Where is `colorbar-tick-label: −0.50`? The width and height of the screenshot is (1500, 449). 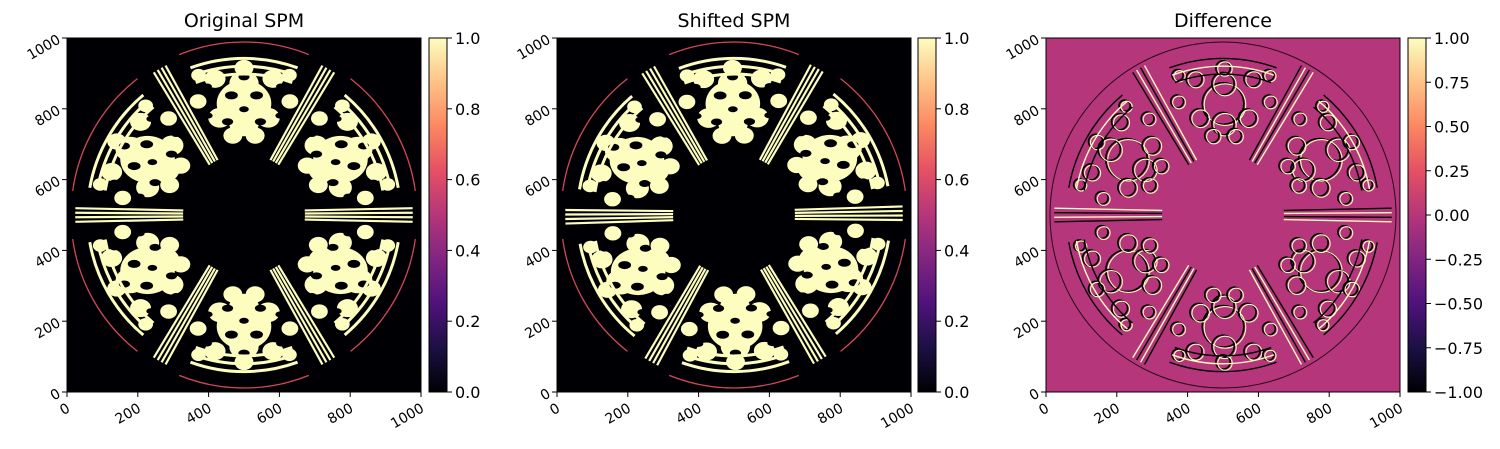 colorbar-tick-label: −0.50 is located at coordinates (1458, 304).